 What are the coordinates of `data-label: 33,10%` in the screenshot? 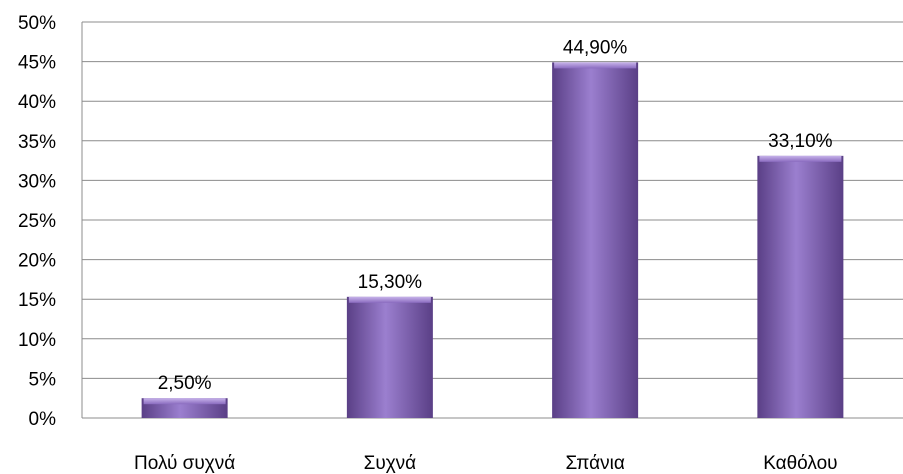 It's located at (800, 141).